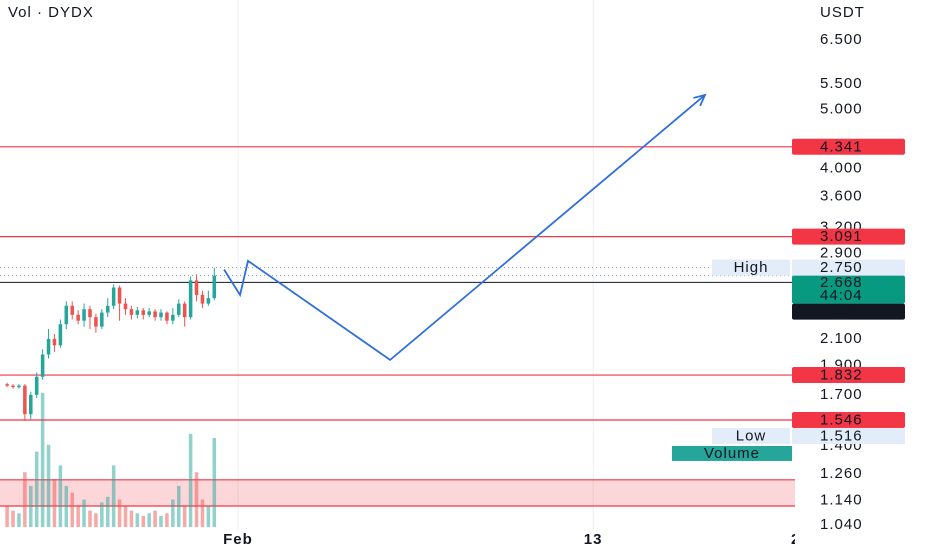  What do you see at coordinates (700, 100) in the screenshot?
I see `projection-arrowhead` at bounding box center [700, 100].